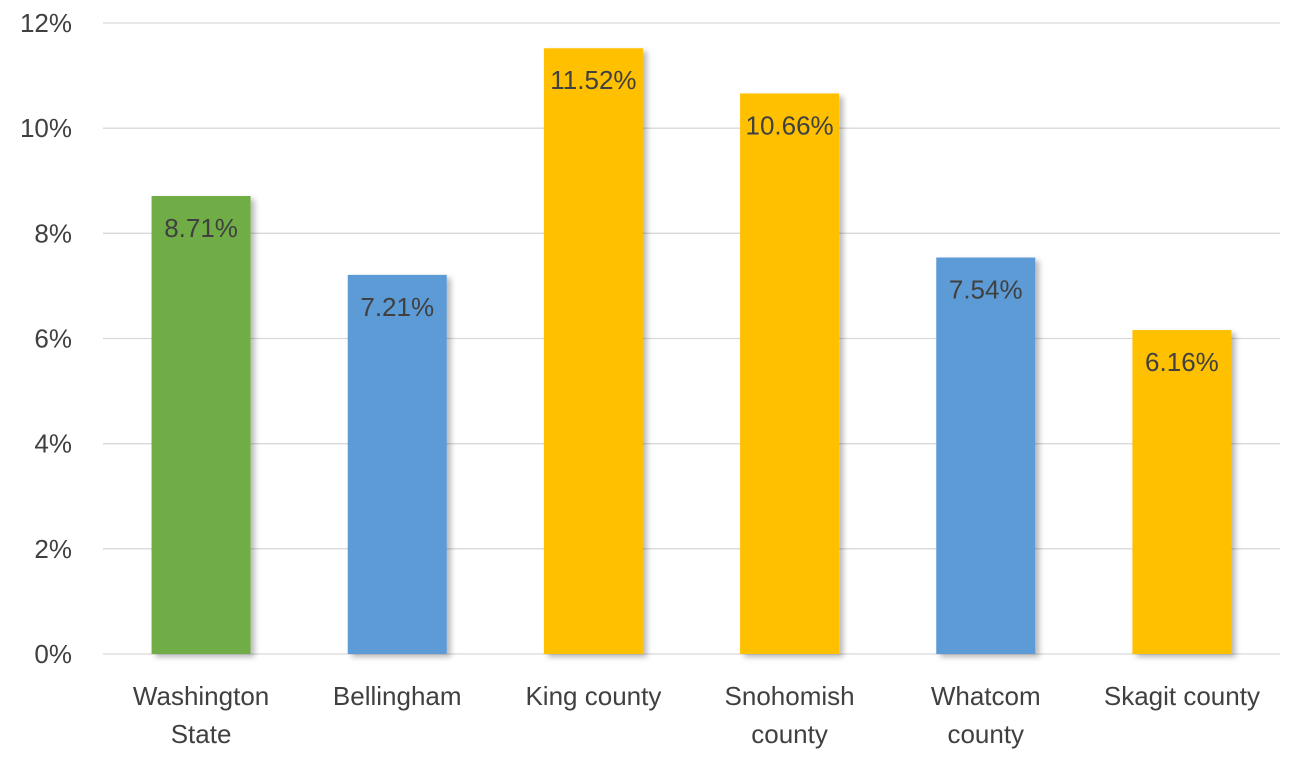  What do you see at coordinates (790, 715) in the screenshot?
I see `x-tick-label: Snohomish county` at bounding box center [790, 715].